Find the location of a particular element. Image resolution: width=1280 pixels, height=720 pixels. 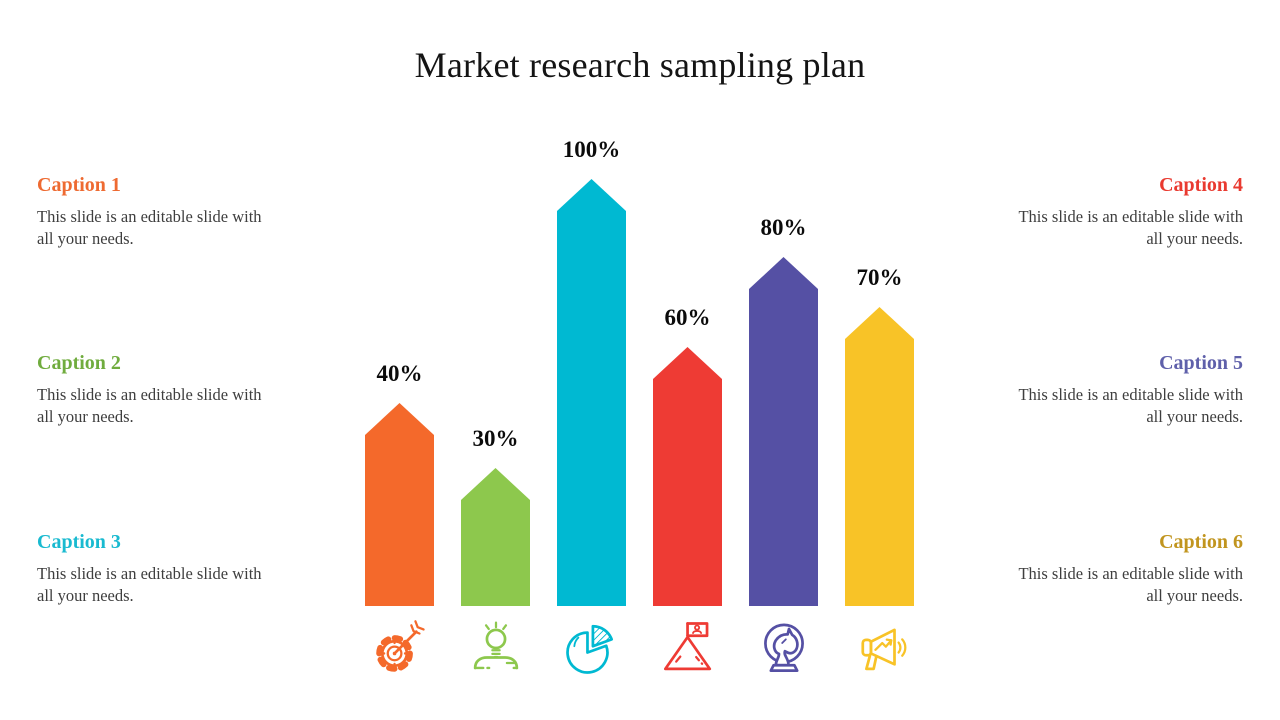

caption-4-heading: Caption 4 is located at coordinates (1201, 185).